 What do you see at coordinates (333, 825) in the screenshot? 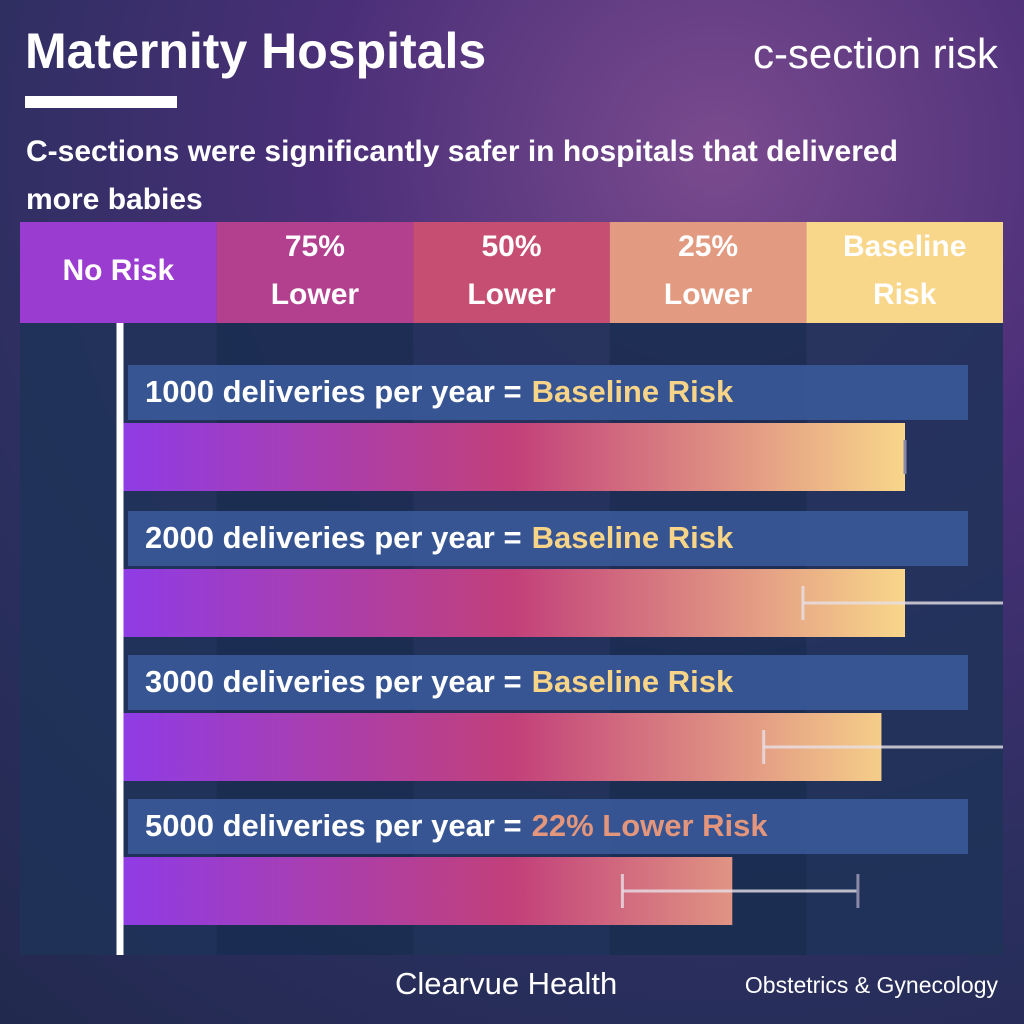
I see `category-label: 5000 deliveries per year =` at bounding box center [333, 825].